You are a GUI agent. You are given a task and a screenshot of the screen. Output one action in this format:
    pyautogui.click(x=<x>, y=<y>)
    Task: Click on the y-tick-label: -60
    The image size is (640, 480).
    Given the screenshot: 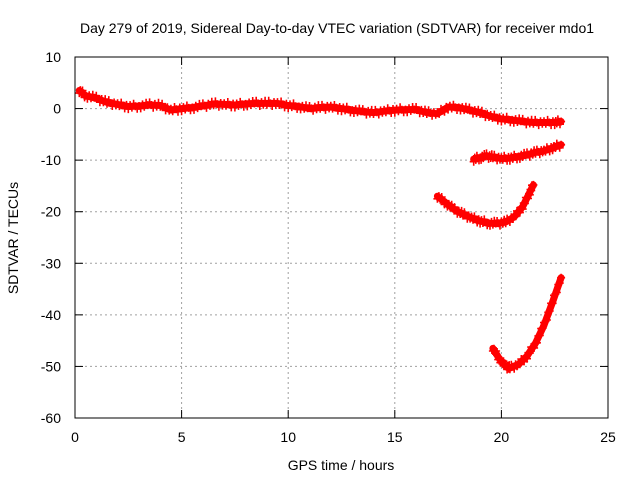 What is the action you would take?
    pyautogui.click(x=51, y=418)
    